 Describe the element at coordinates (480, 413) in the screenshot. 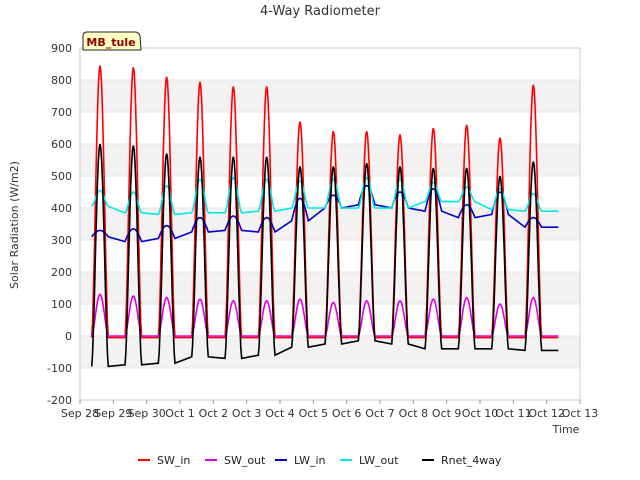

I see `x-tick-label: Oct 10` at that location.